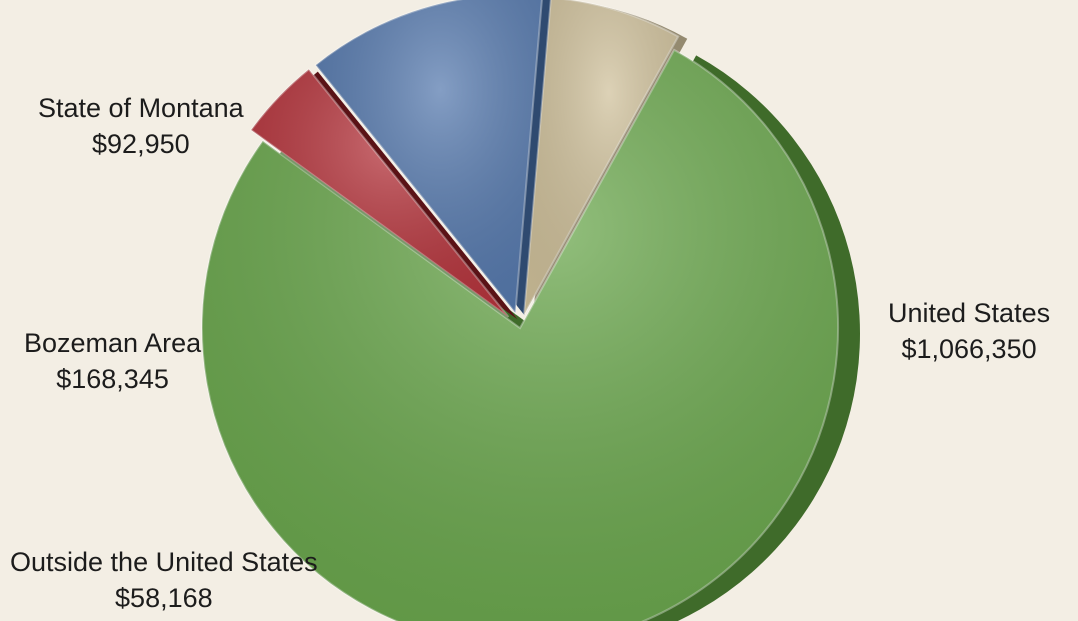  I want to click on pie-slice-shine-bozeman-area, so click(428, 156).